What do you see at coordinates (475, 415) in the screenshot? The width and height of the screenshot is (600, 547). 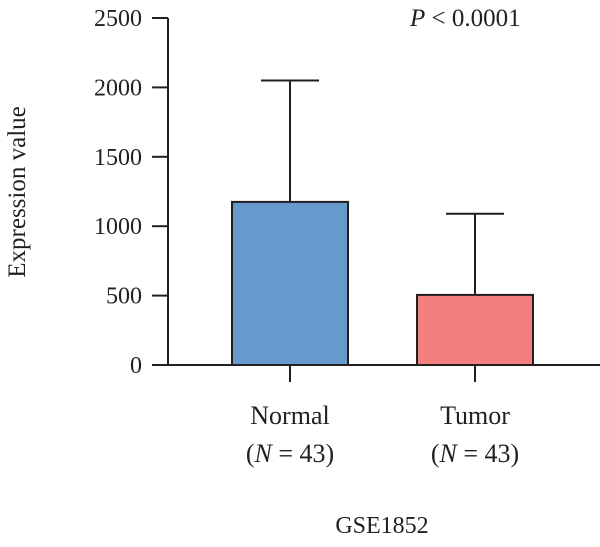 I see `category-label-tumor: Tumor` at bounding box center [475, 415].